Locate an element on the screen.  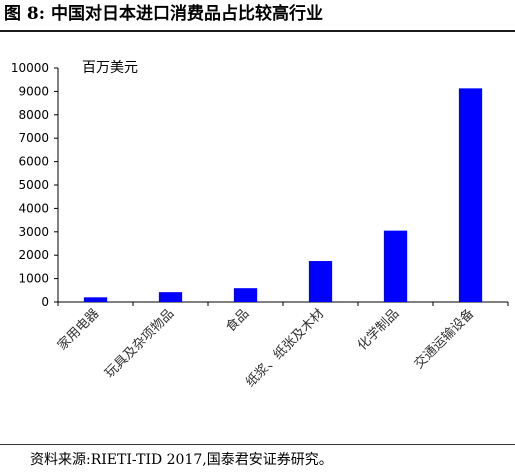
title-divider is located at coordinates (257, 31).